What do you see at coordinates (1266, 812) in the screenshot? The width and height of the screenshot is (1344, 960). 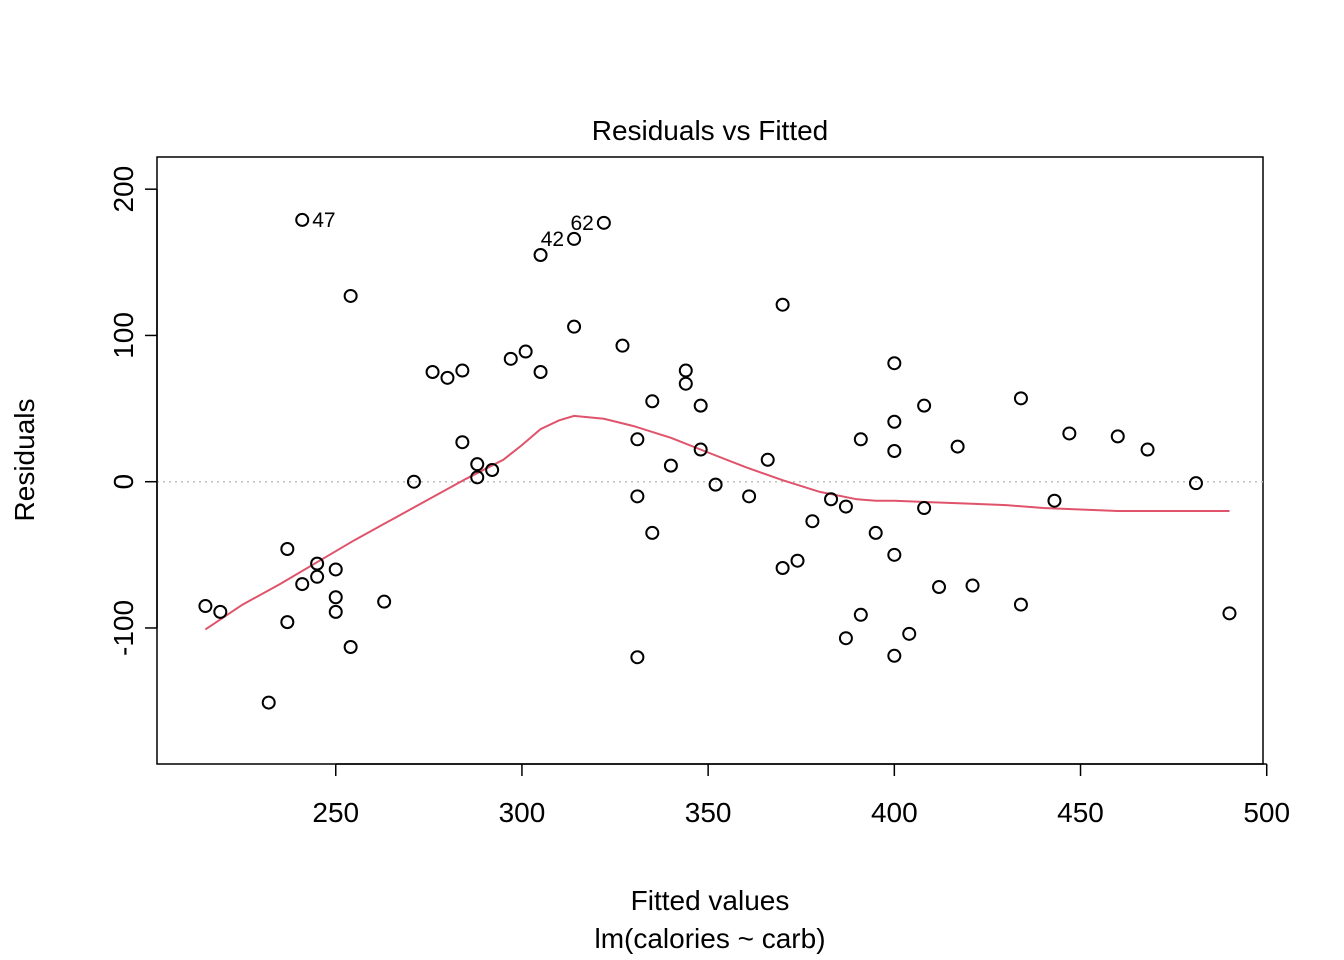 I see `x-tick-label: 500` at bounding box center [1266, 812].